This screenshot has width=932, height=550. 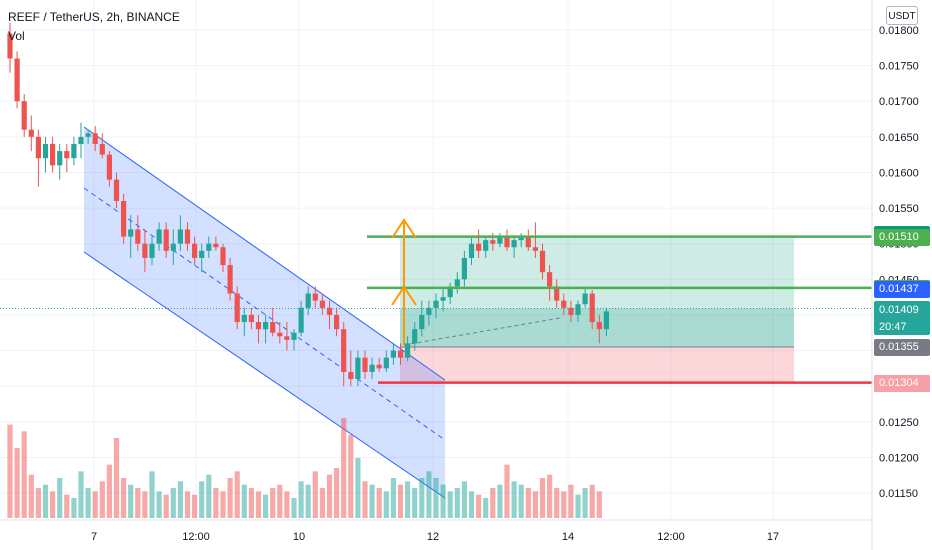 I want to click on price-tag-value: 0.01409, so click(x=899, y=309).